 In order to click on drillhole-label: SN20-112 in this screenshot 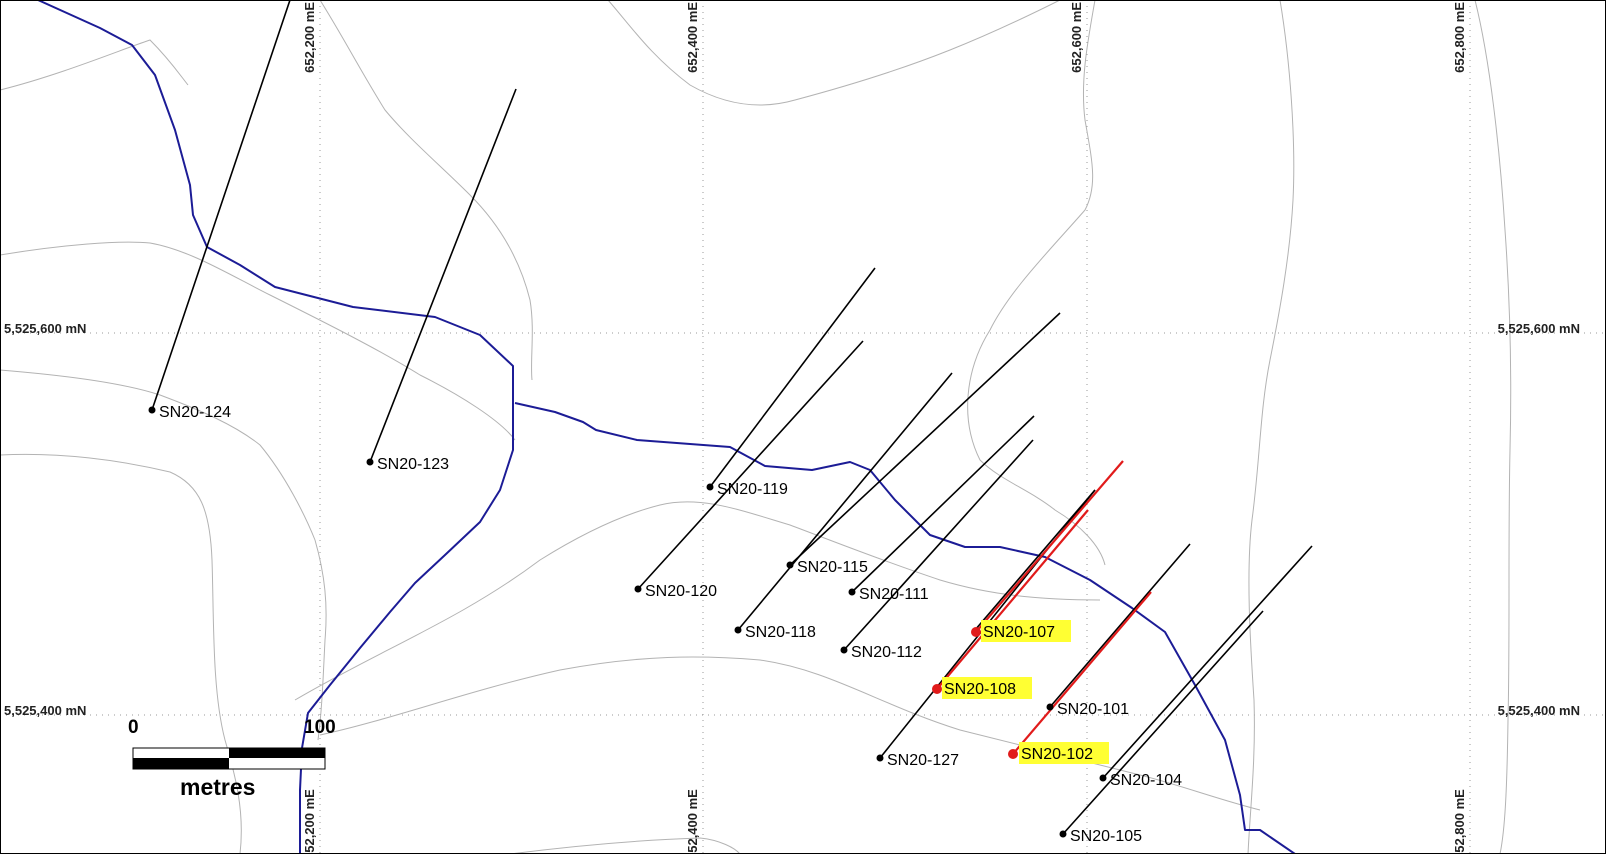, I will do `click(886, 652)`.